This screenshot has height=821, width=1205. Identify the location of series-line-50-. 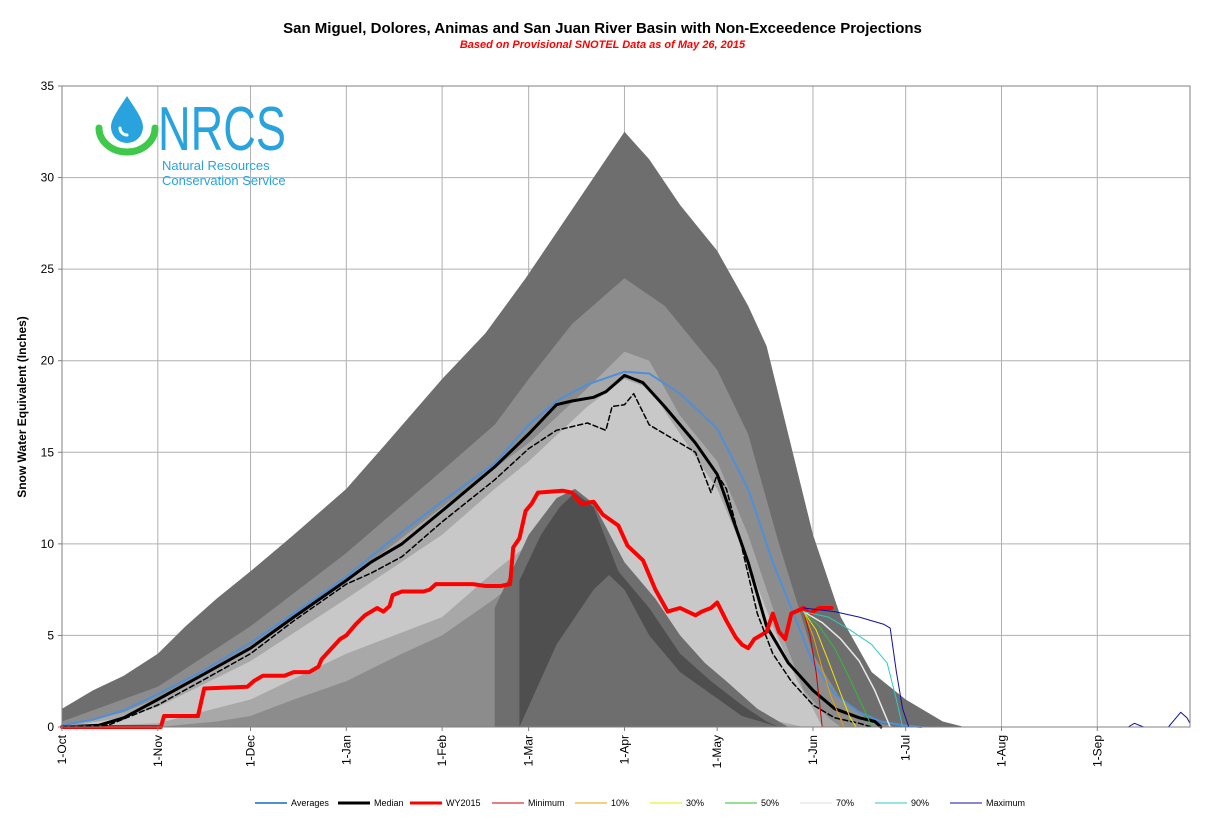
(838, 669).